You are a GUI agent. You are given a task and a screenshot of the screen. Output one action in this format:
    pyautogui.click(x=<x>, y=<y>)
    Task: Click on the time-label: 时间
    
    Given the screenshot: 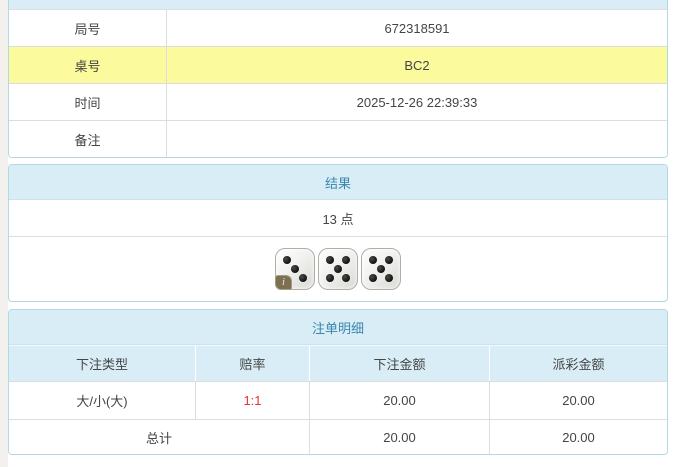 What is the action you would take?
    pyautogui.click(x=88, y=102)
    